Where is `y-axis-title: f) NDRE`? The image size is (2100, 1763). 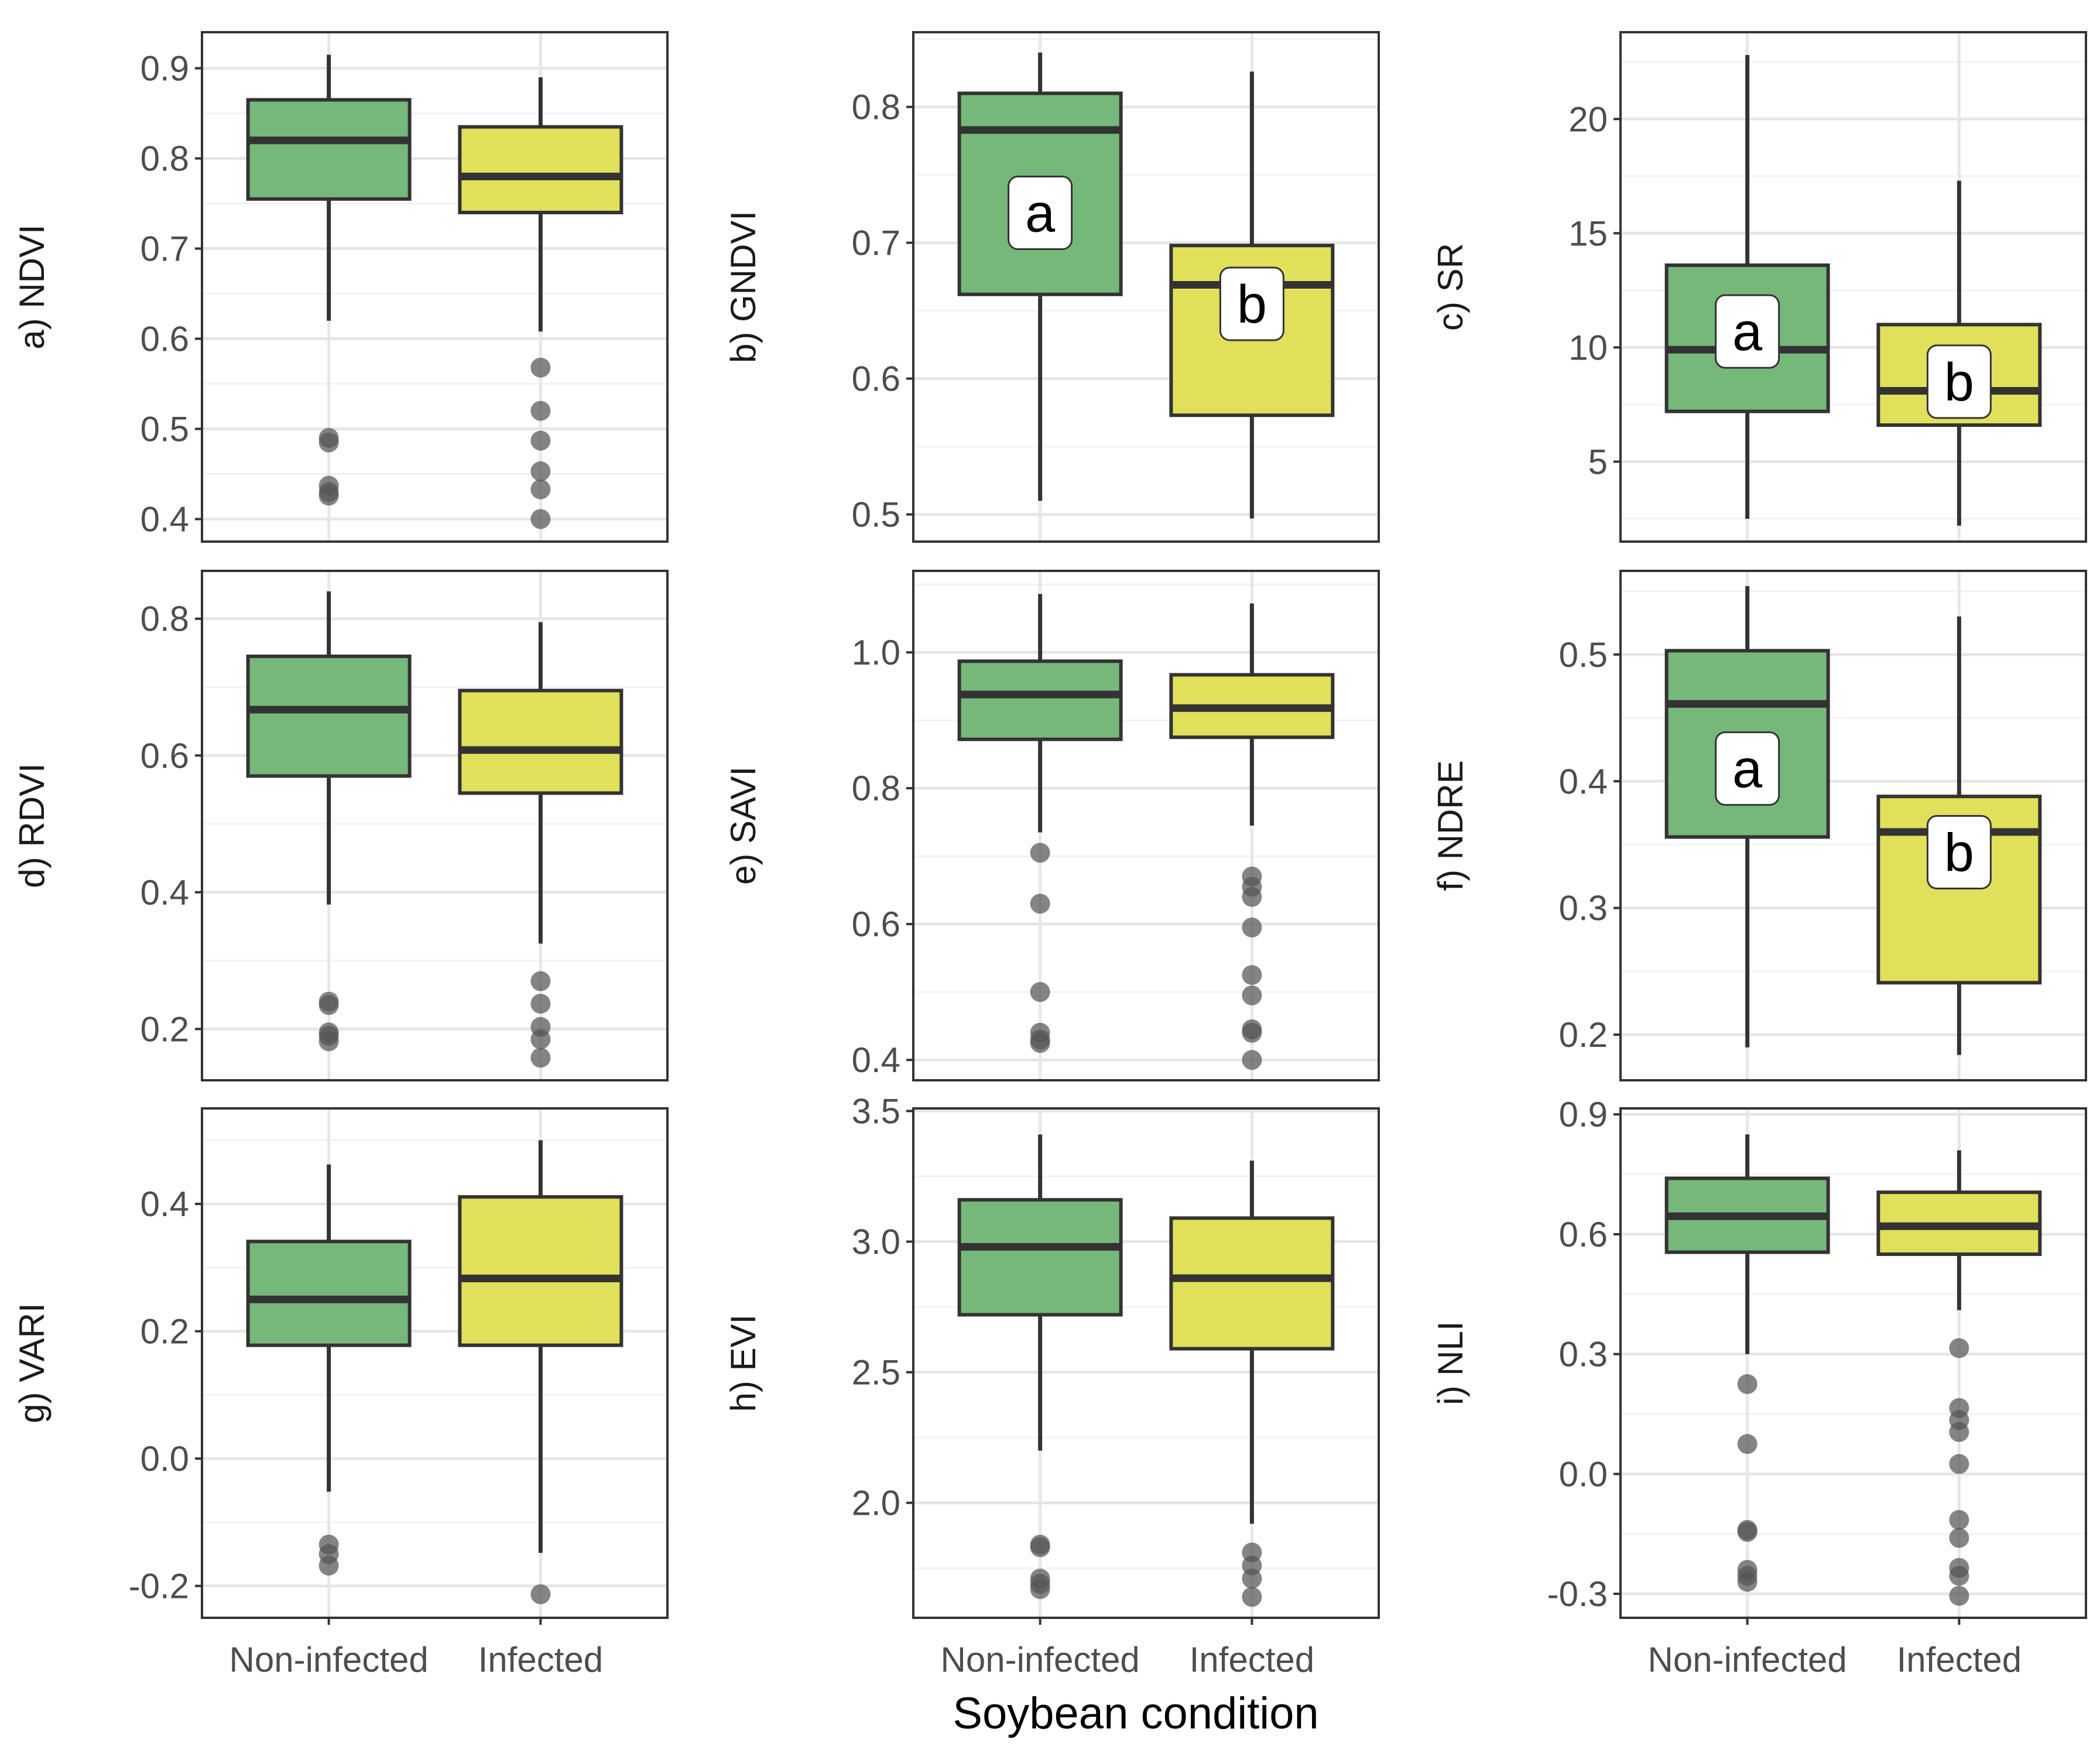 y-axis-title: f) NDRE is located at coordinates (1450, 825).